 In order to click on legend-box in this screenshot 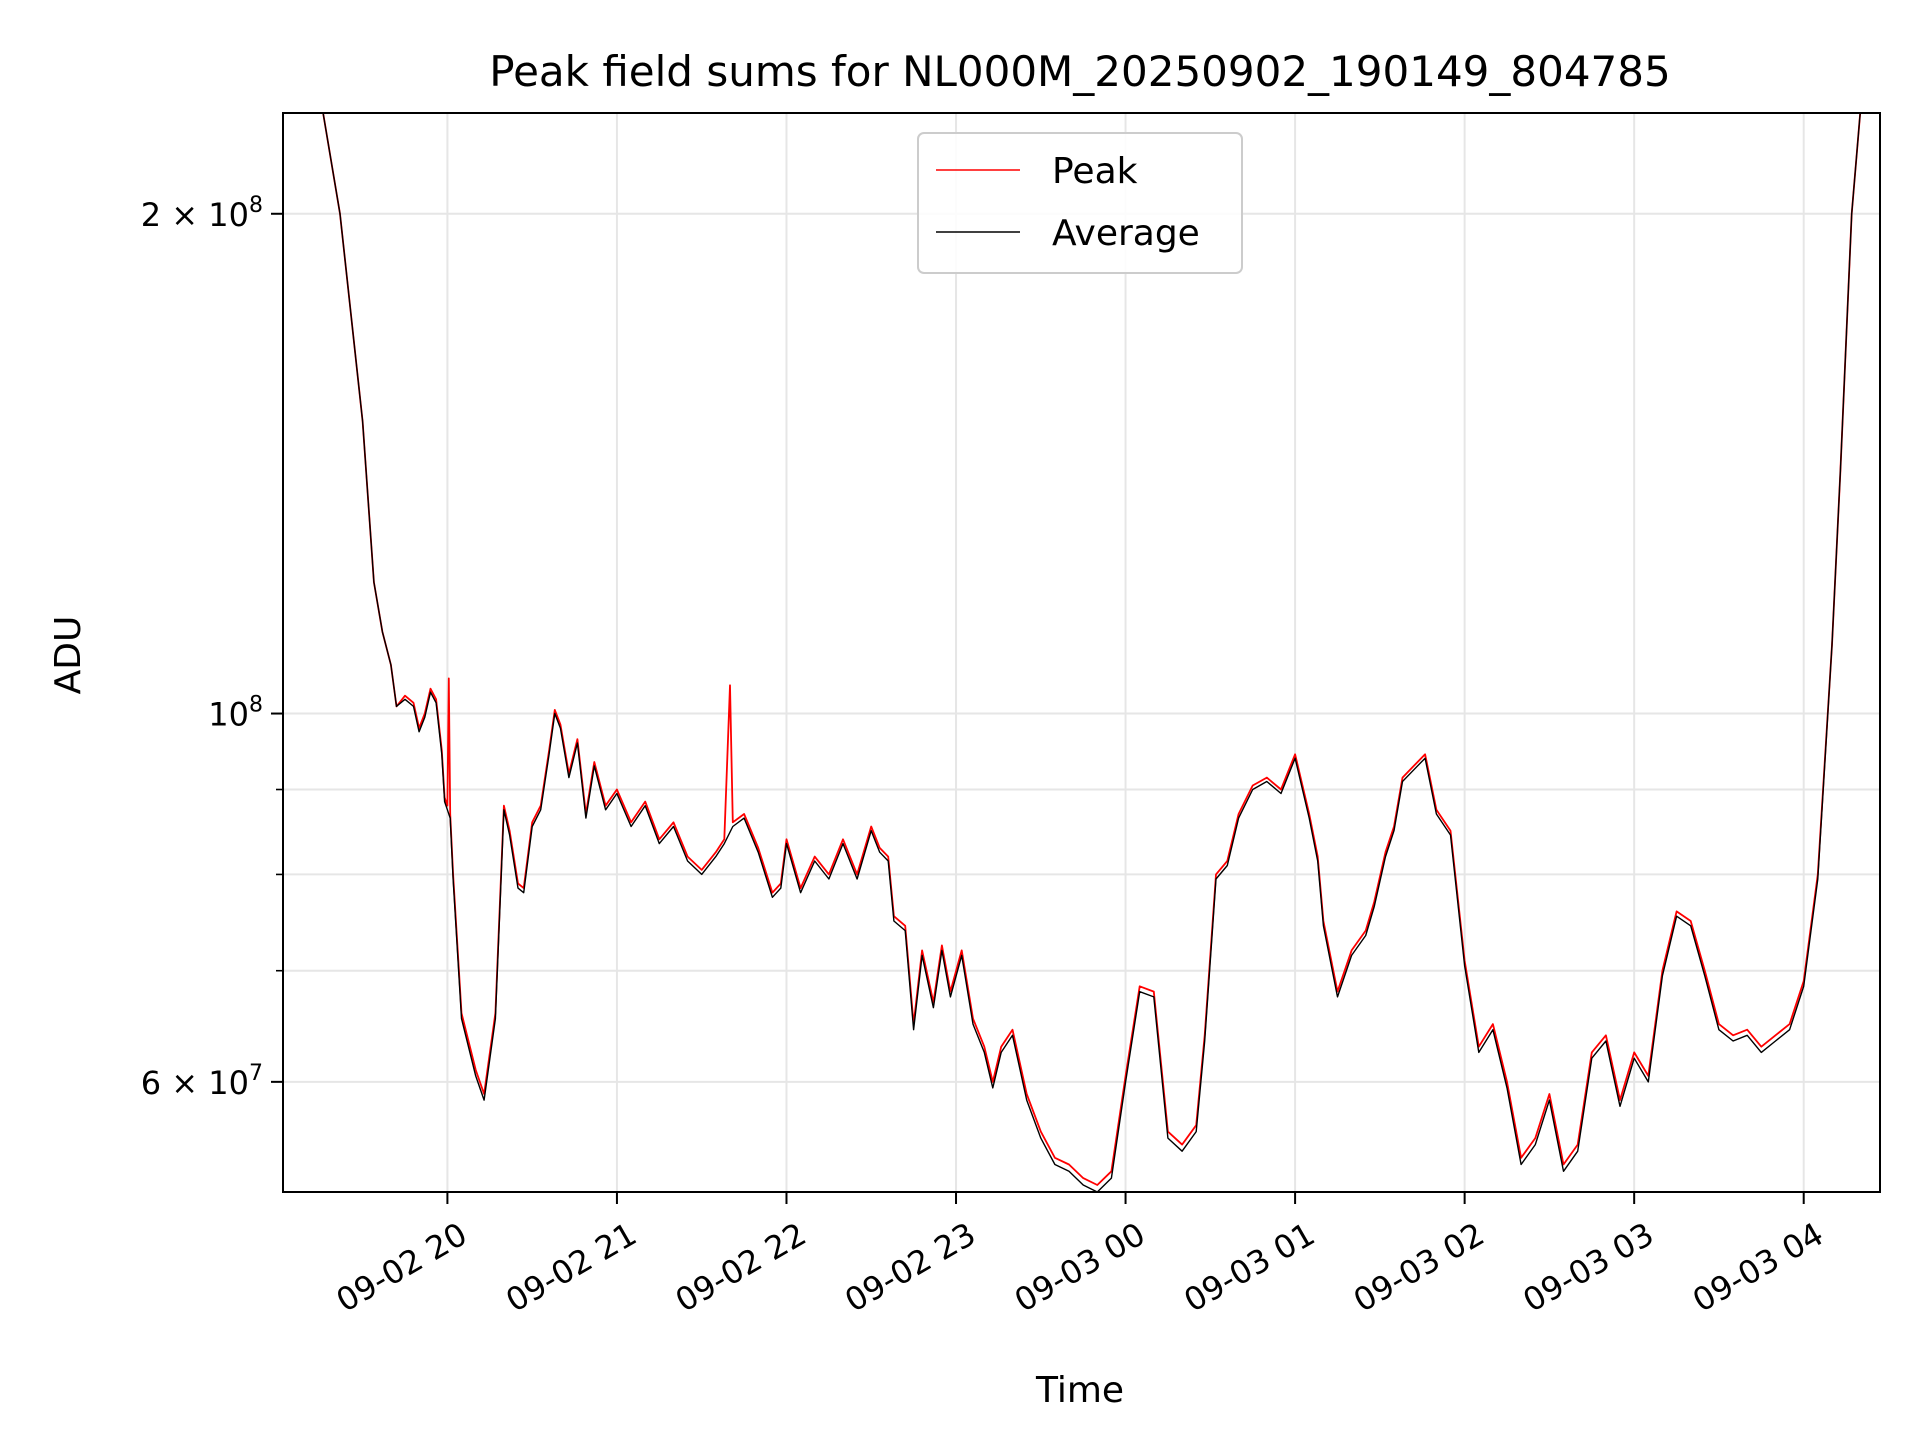, I will do `click(1080, 203)`.